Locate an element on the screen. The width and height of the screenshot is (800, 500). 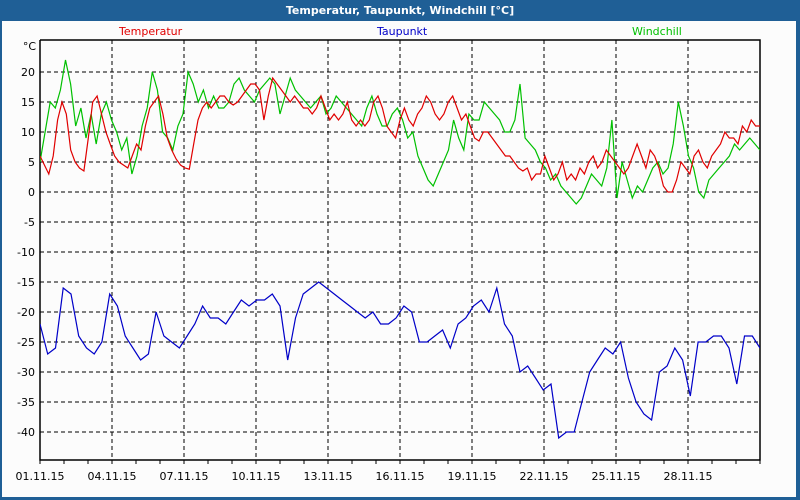
window-title: Temperatur, Taupunkt, Windchill [°C] is located at coordinates (400, 10).